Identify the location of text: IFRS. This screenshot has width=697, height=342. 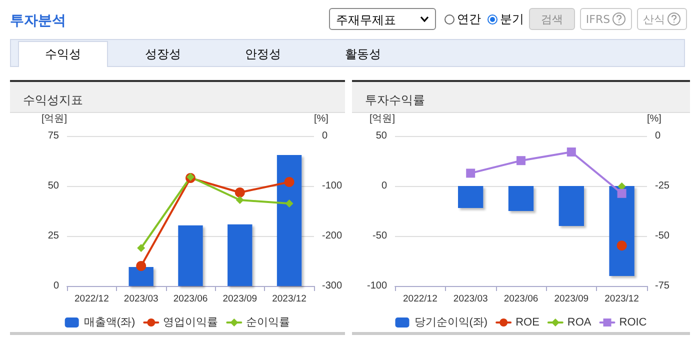
(606, 19).